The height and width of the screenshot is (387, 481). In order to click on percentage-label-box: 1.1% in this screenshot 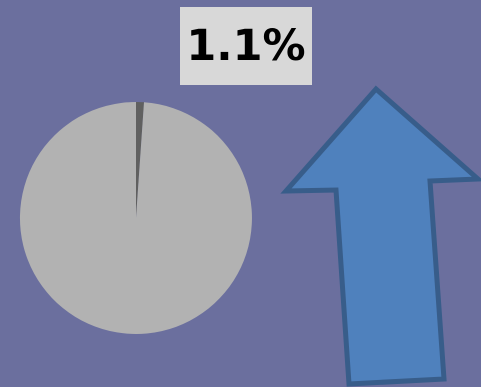, I will do `click(246, 46)`.